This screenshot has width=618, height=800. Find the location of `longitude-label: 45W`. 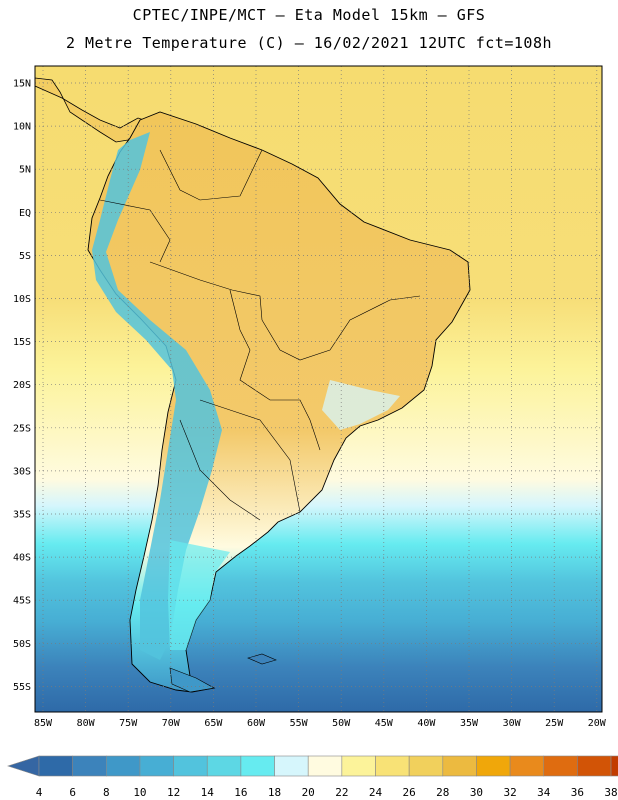

longitude-label: 45W is located at coordinates (384, 723).